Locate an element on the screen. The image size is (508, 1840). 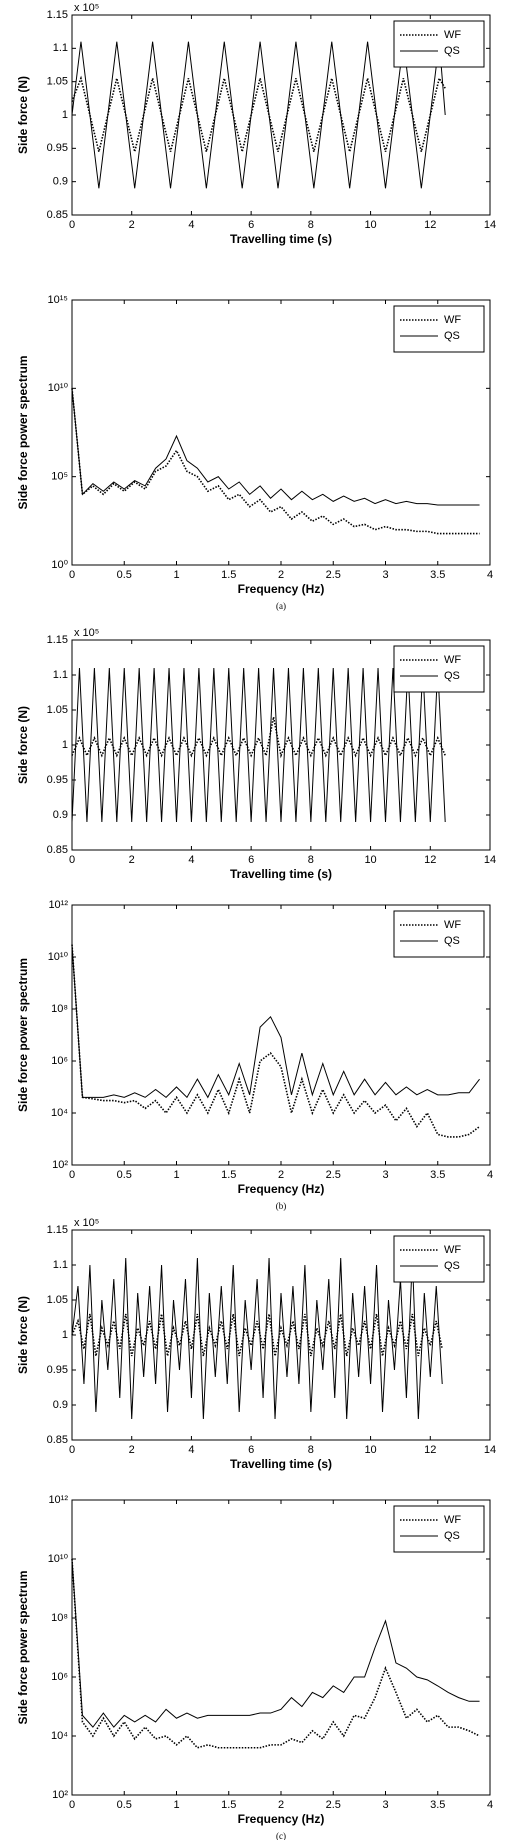
caption: (a) is located at coordinates (281, 606).